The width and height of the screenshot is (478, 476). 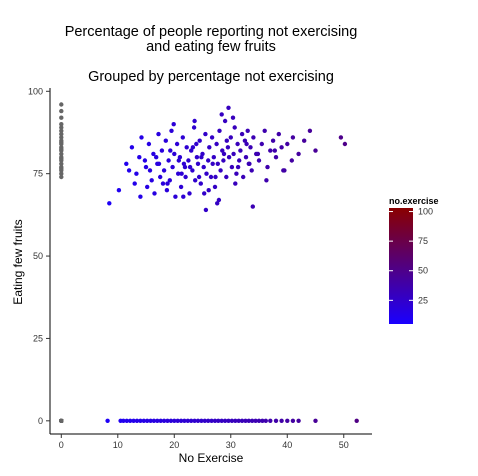 I want to click on chart-subtitle: Grouped by percentage not exercising, so click(x=211, y=77).